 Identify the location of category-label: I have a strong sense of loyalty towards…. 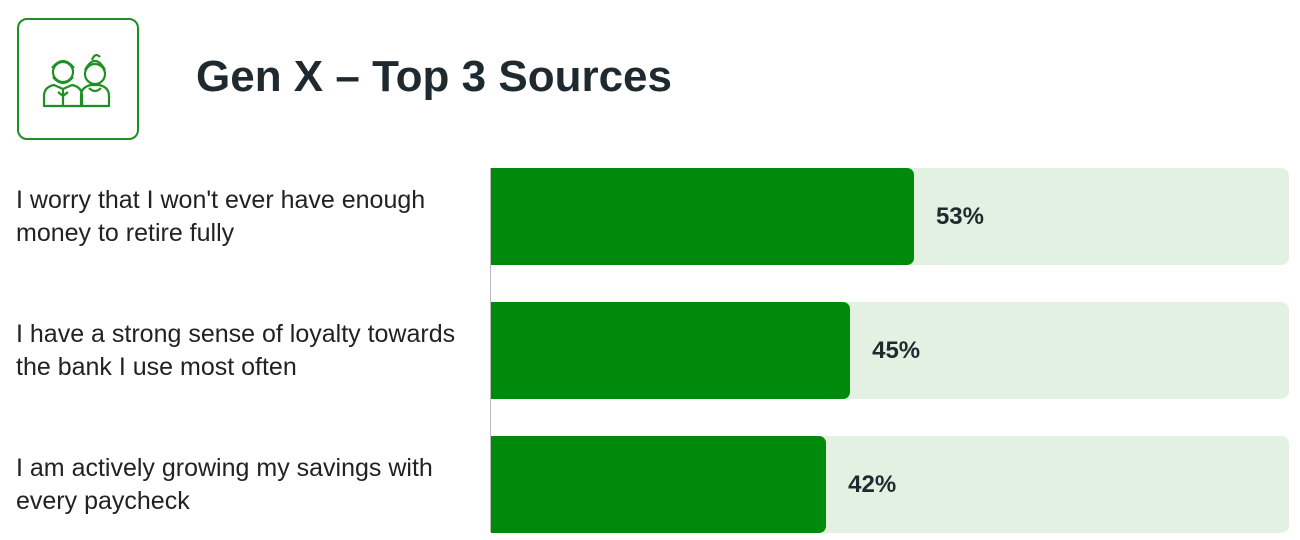
(236, 350).